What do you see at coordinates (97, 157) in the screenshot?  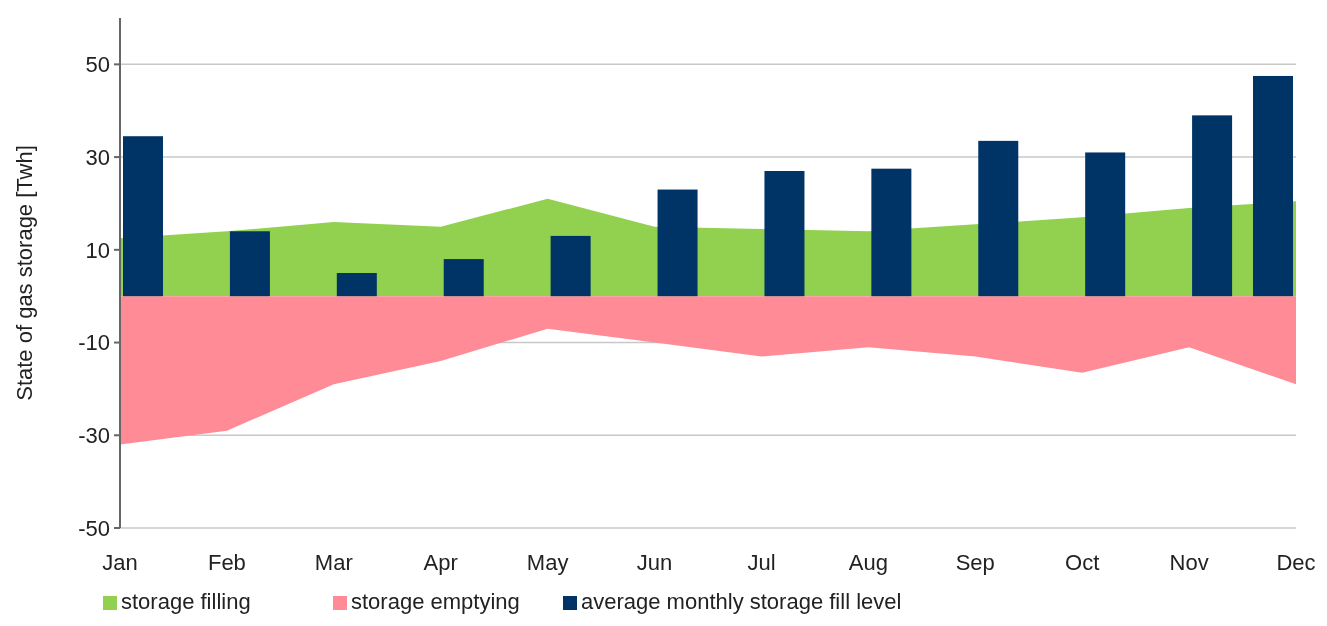 I see `y-tick-label: 30` at bounding box center [97, 157].